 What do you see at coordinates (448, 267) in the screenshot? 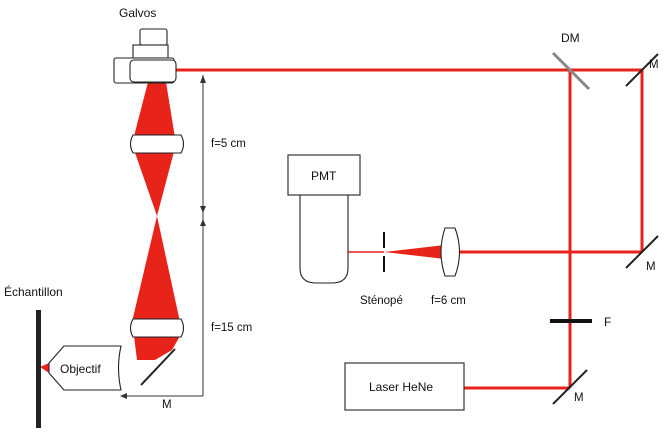
I see `detection-lens: f=6 cm` at bounding box center [448, 267].